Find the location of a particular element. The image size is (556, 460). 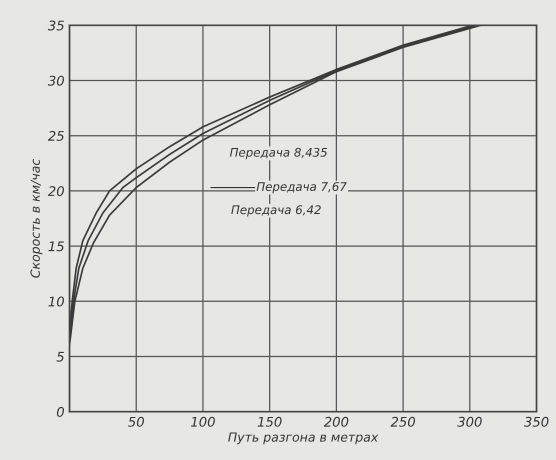

x-tick-label: 350 is located at coordinates (536, 421).